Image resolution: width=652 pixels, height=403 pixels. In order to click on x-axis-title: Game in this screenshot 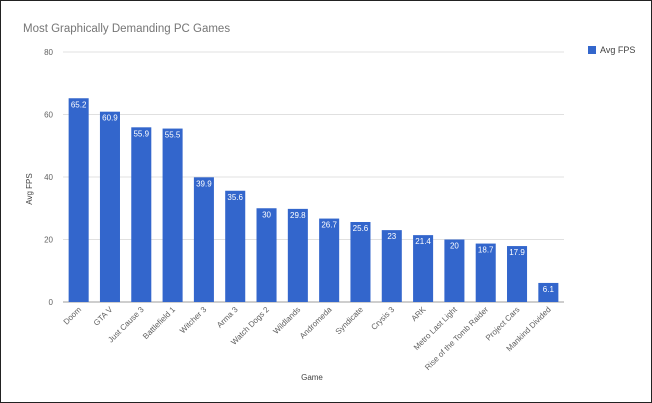, I will do `click(312, 377)`.